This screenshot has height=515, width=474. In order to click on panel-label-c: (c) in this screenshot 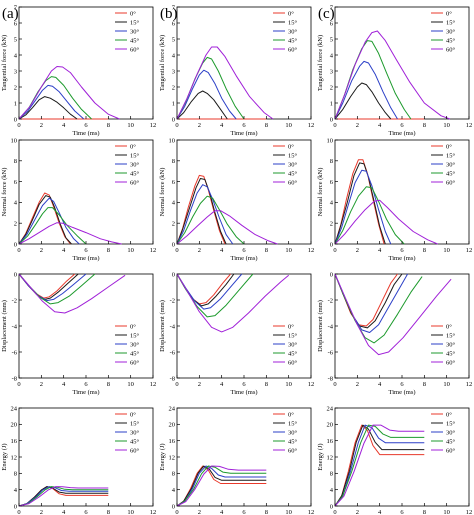, I will do `click(326, 14)`.